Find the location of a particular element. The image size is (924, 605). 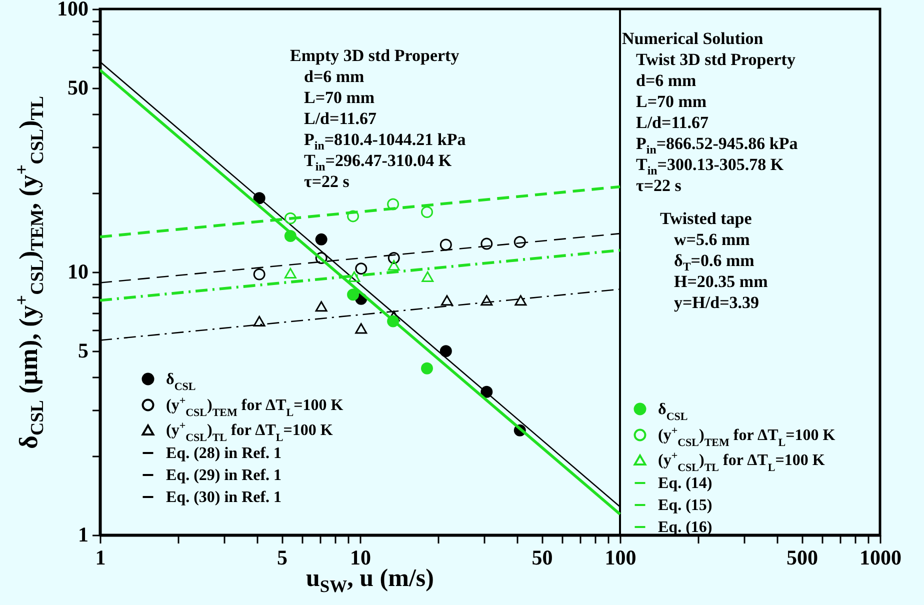

y-tick-label: 5 is located at coordinates (83, 350).